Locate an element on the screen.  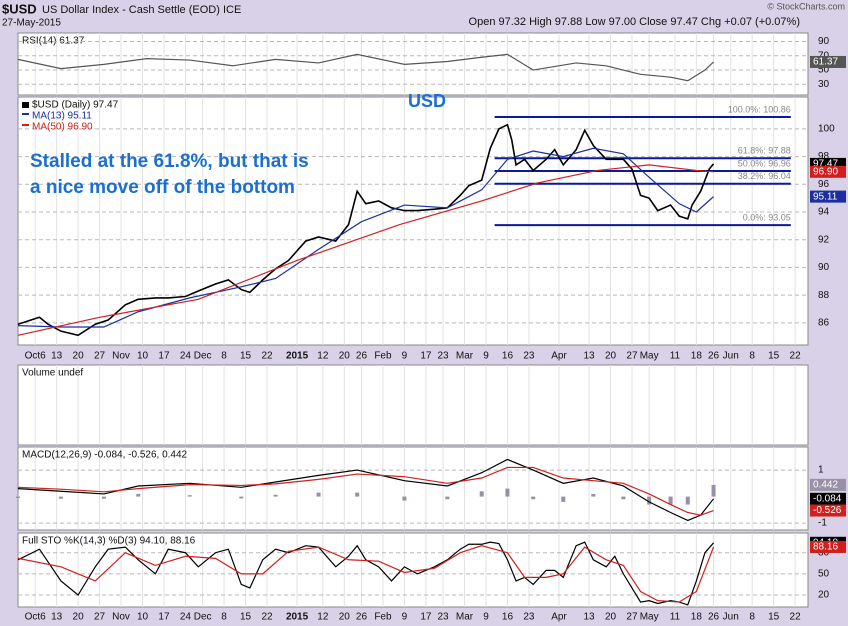
annotation: Stalled at the 61.8%, but that is is located at coordinates (169, 161).